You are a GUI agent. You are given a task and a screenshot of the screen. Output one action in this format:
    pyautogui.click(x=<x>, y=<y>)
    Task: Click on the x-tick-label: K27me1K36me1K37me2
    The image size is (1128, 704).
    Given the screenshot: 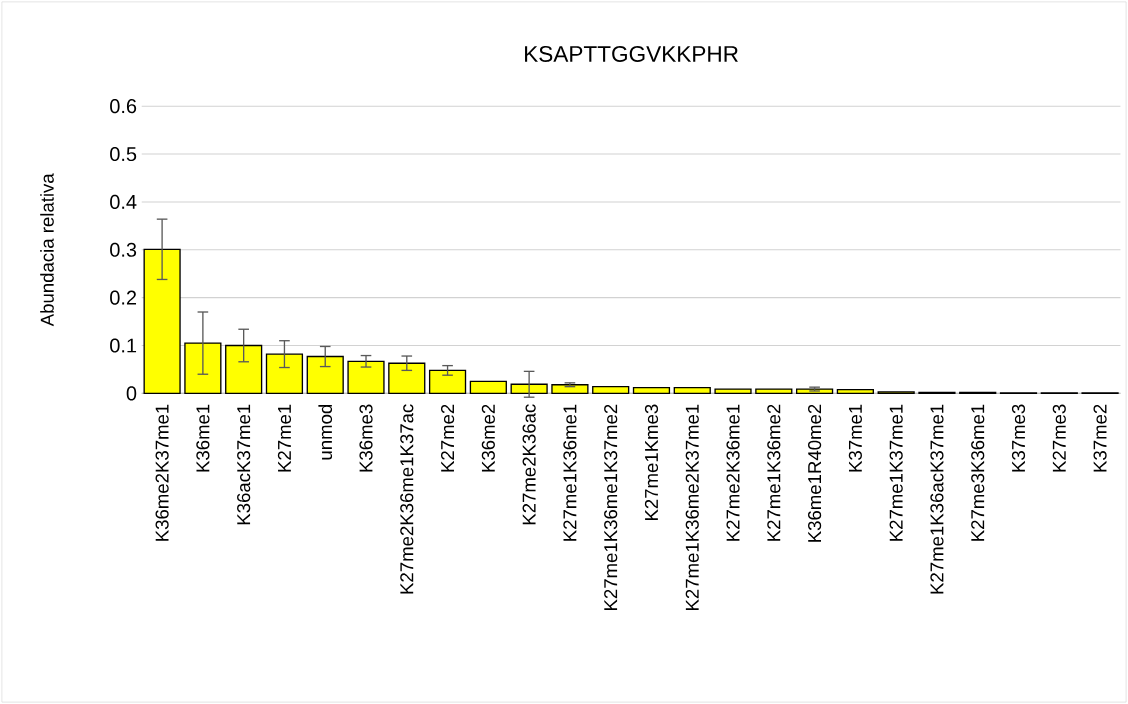 What is the action you would take?
    pyautogui.click(x=611, y=507)
    